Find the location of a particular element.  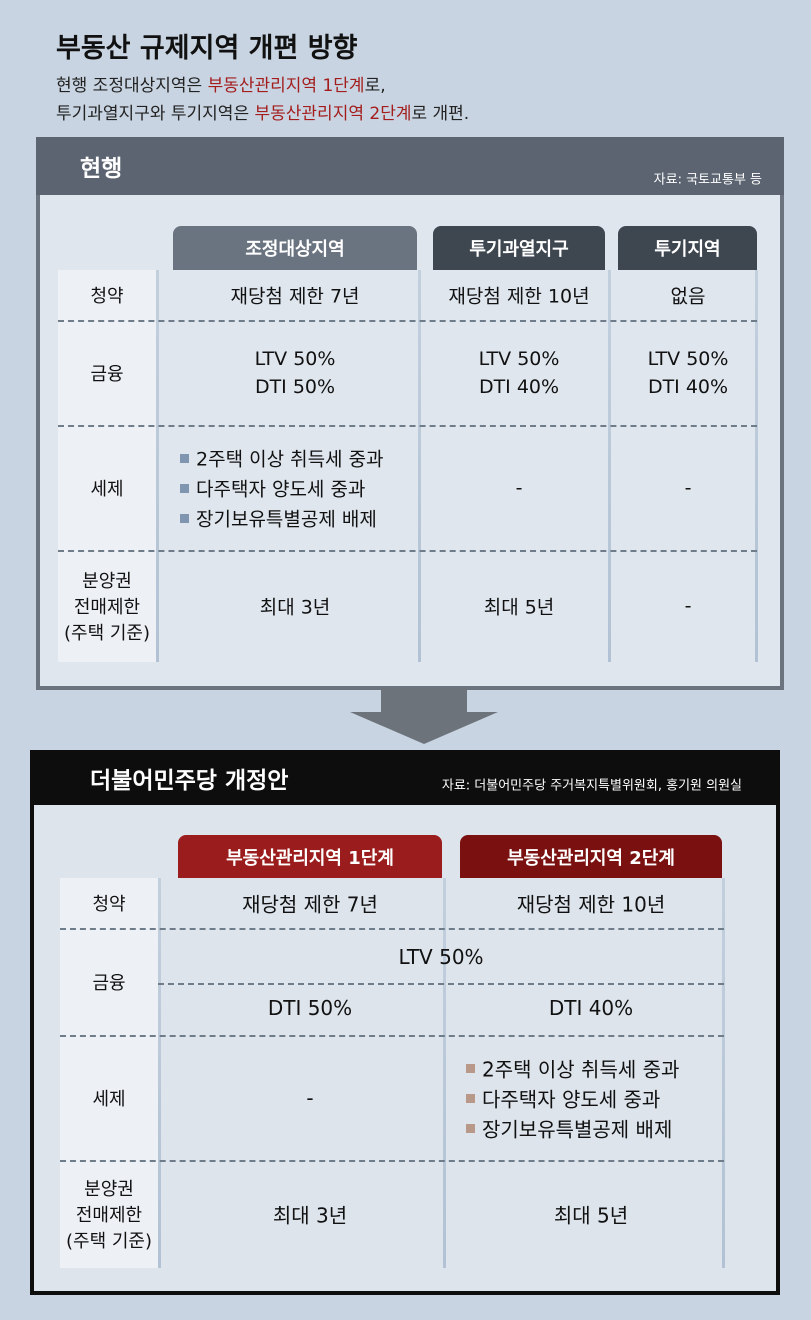

title: 부동산 규제지역 개편 방향 is located at coordinates (207, 48).